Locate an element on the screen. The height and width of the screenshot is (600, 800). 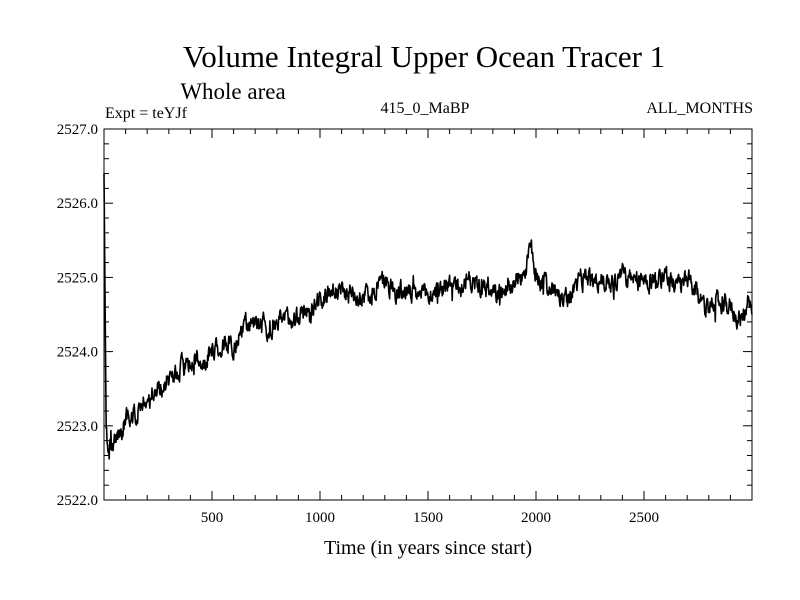
y-tick-label: 2527.0 is located at coordinates (77, 130).